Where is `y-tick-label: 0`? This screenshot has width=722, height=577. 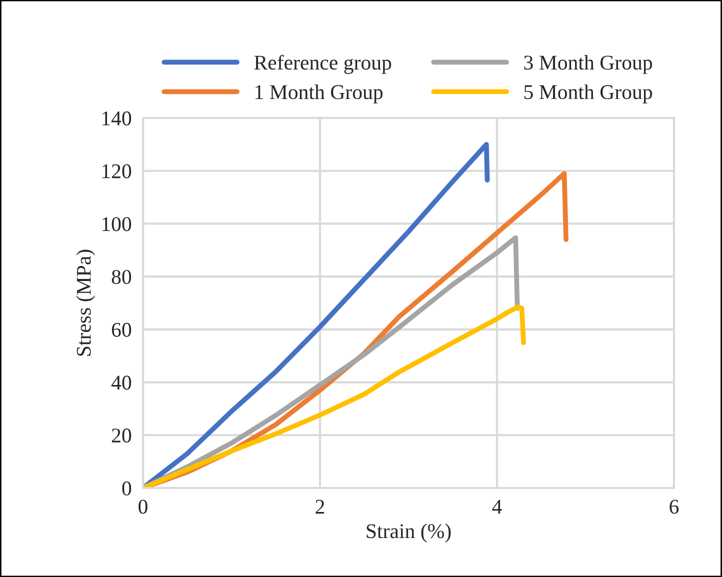
y-tick-label: 0 is located at coordinates (127, 488).